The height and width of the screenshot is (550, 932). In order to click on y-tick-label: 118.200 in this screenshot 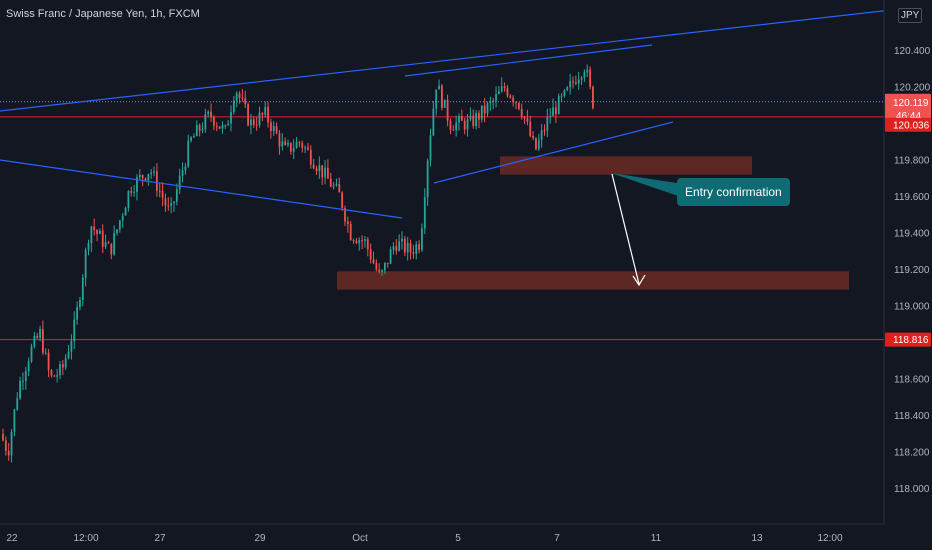, I will do `click(912, 453)`.